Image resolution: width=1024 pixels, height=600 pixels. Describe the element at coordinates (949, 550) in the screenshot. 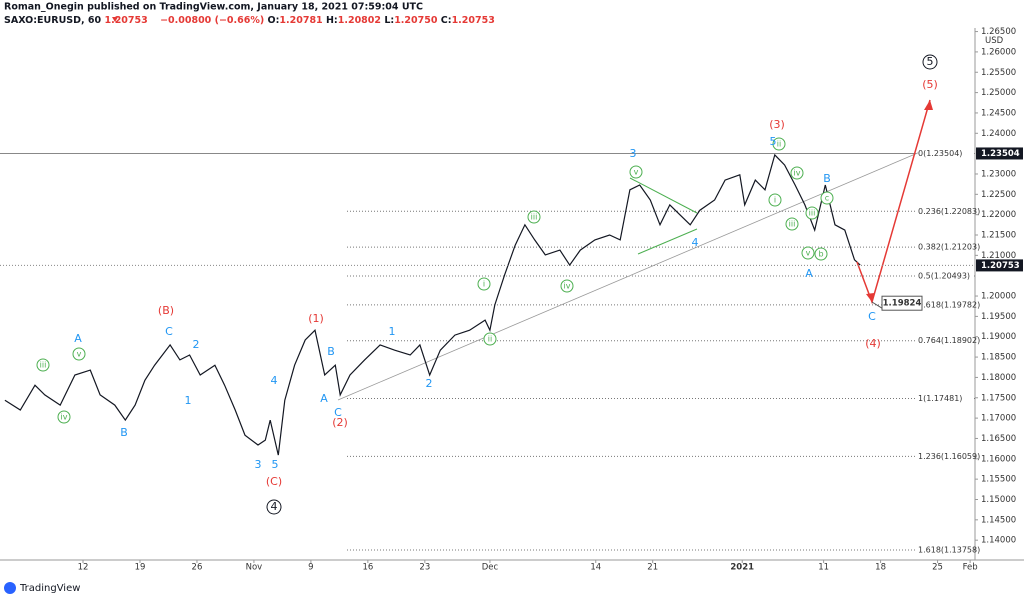

I see `fib-label: 1.618(1.13758)` at that location.